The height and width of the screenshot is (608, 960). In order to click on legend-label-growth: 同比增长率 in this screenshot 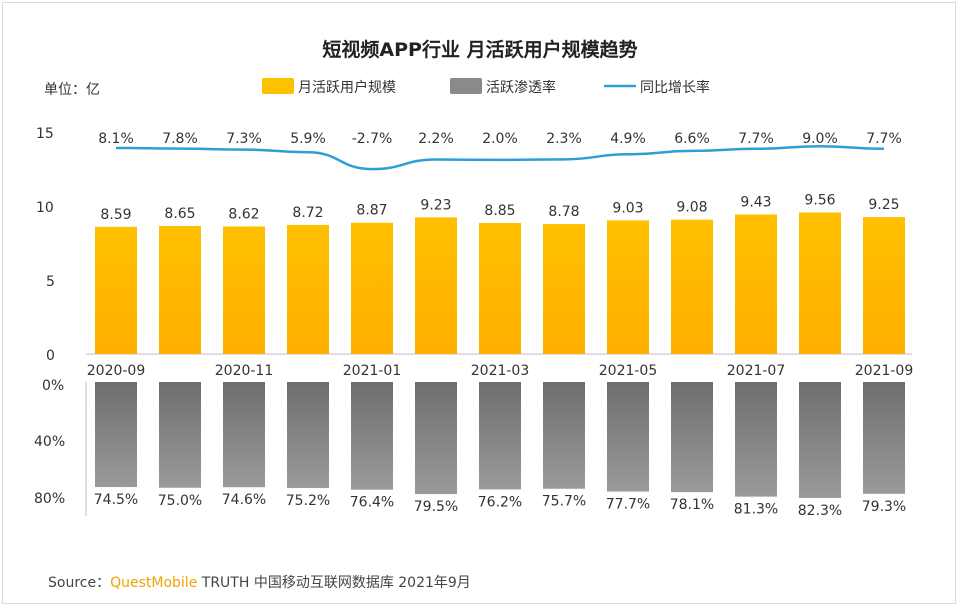, I will do `click(675, 87)`.